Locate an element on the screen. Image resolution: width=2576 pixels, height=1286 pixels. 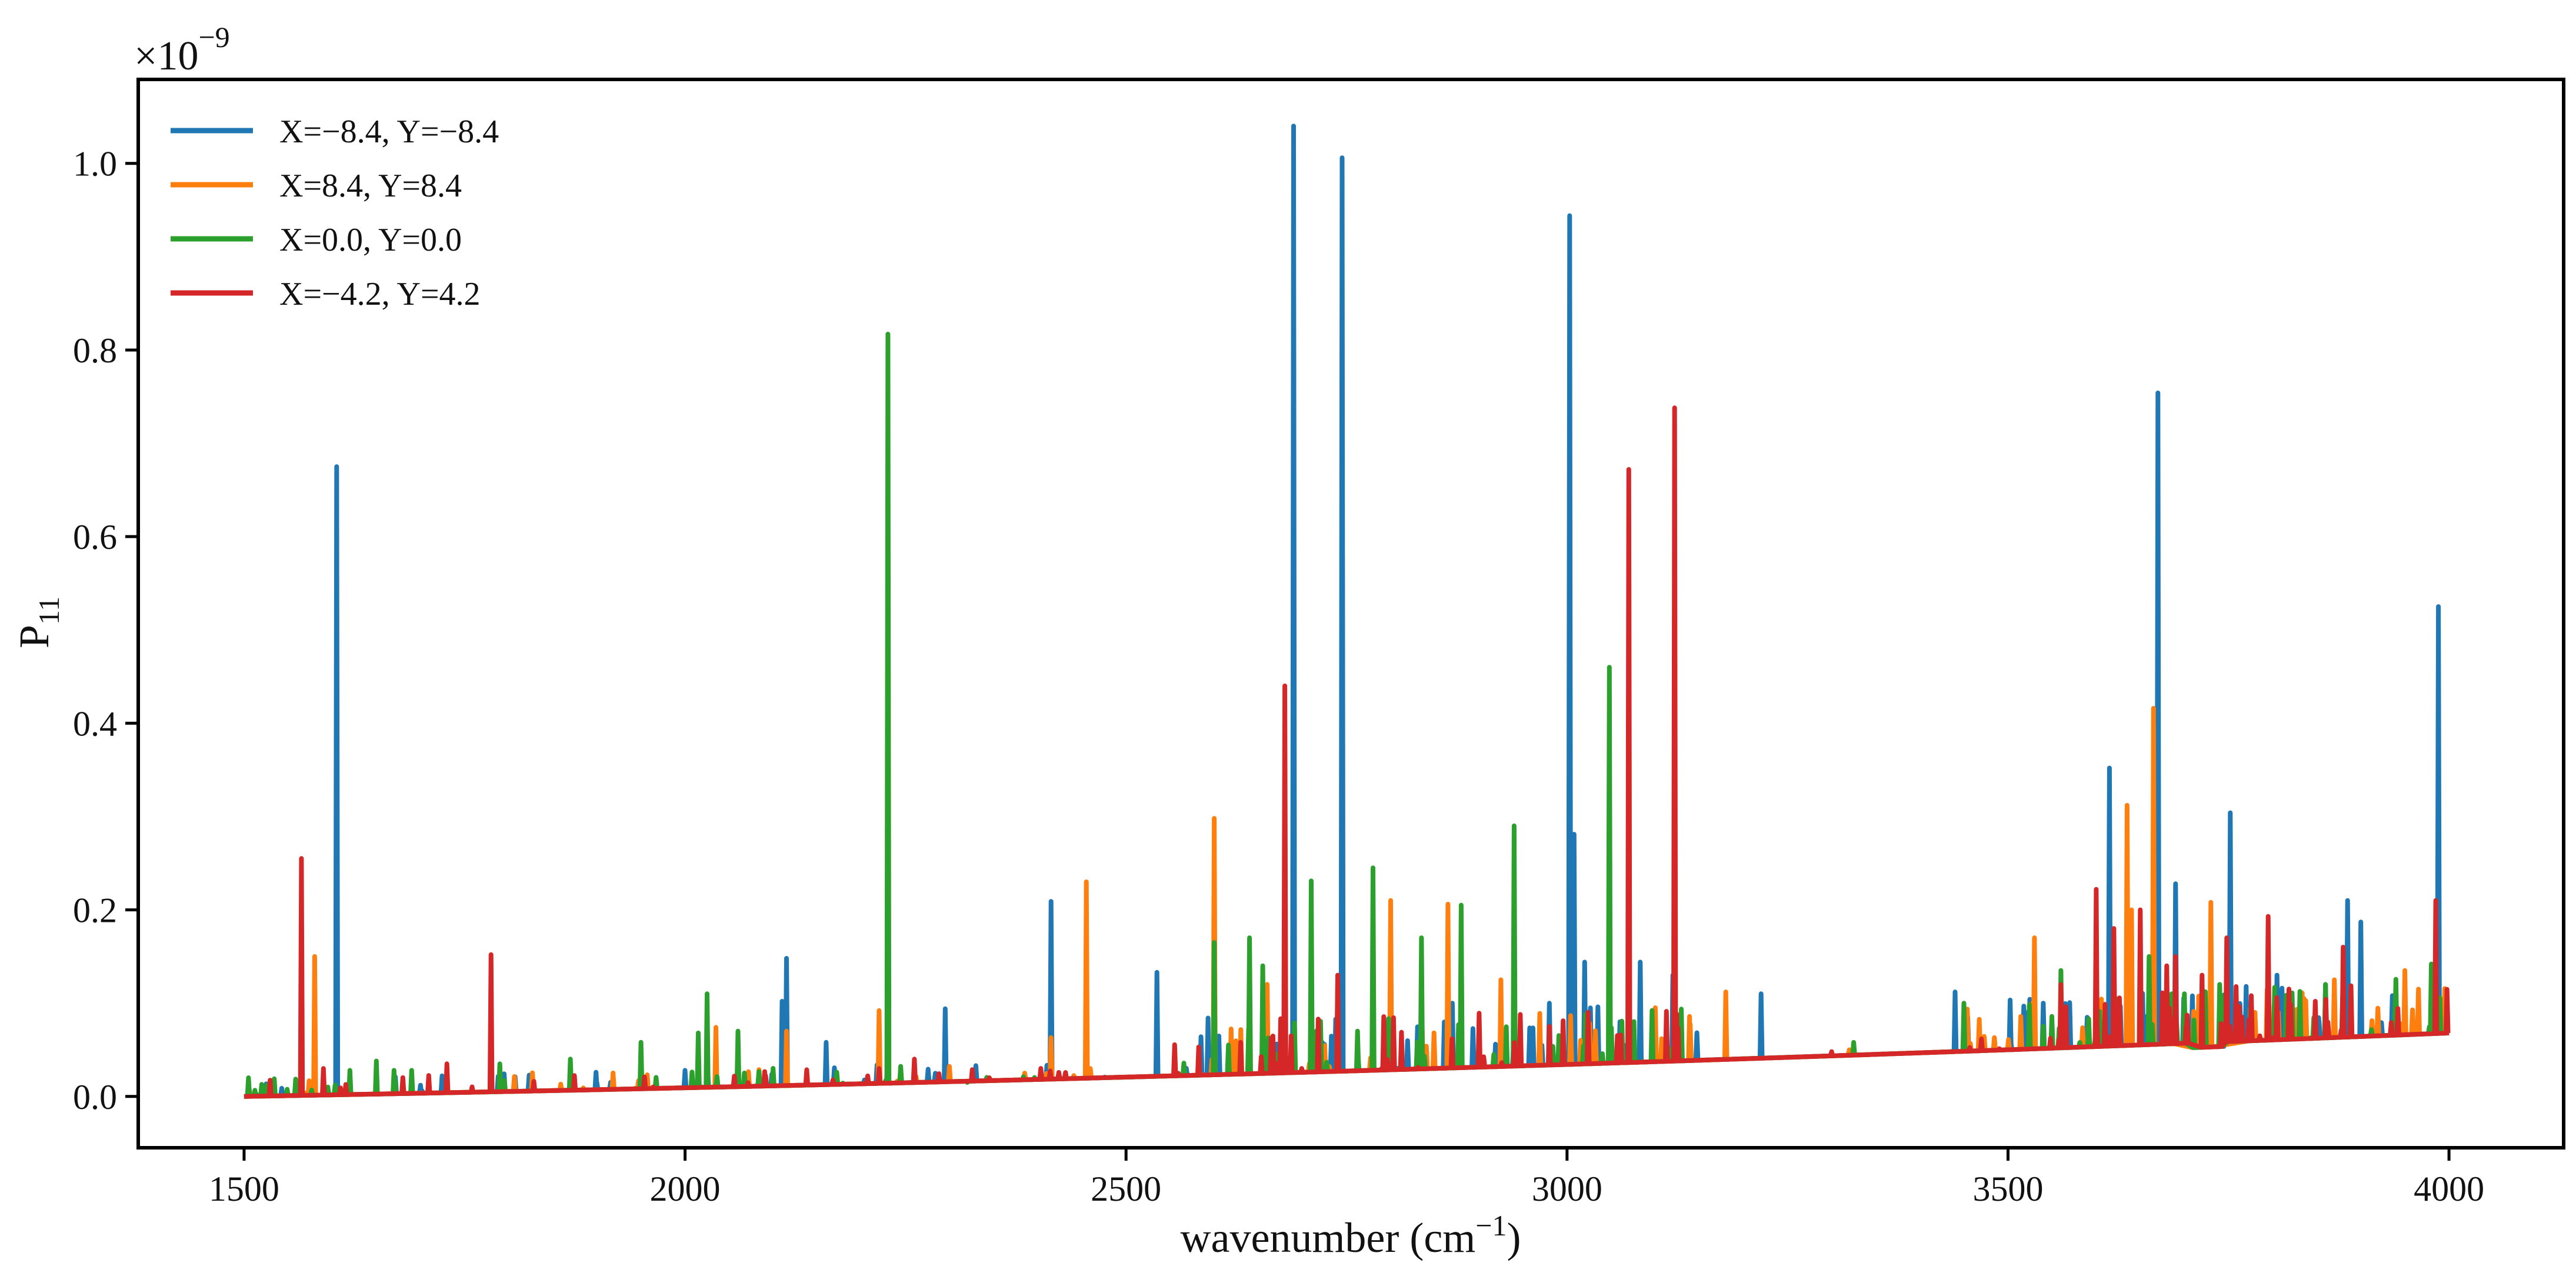
y-tick-label: 0.2 is located at coordinates (95, 910).